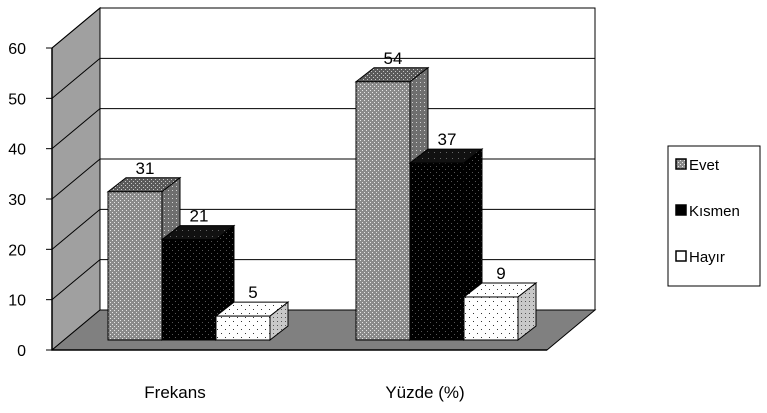 The image size is (767, 413). What do you see at coordinates (500, 273) in the screenshot?
I see `data-label: 9` at bounding box center [500, 273].